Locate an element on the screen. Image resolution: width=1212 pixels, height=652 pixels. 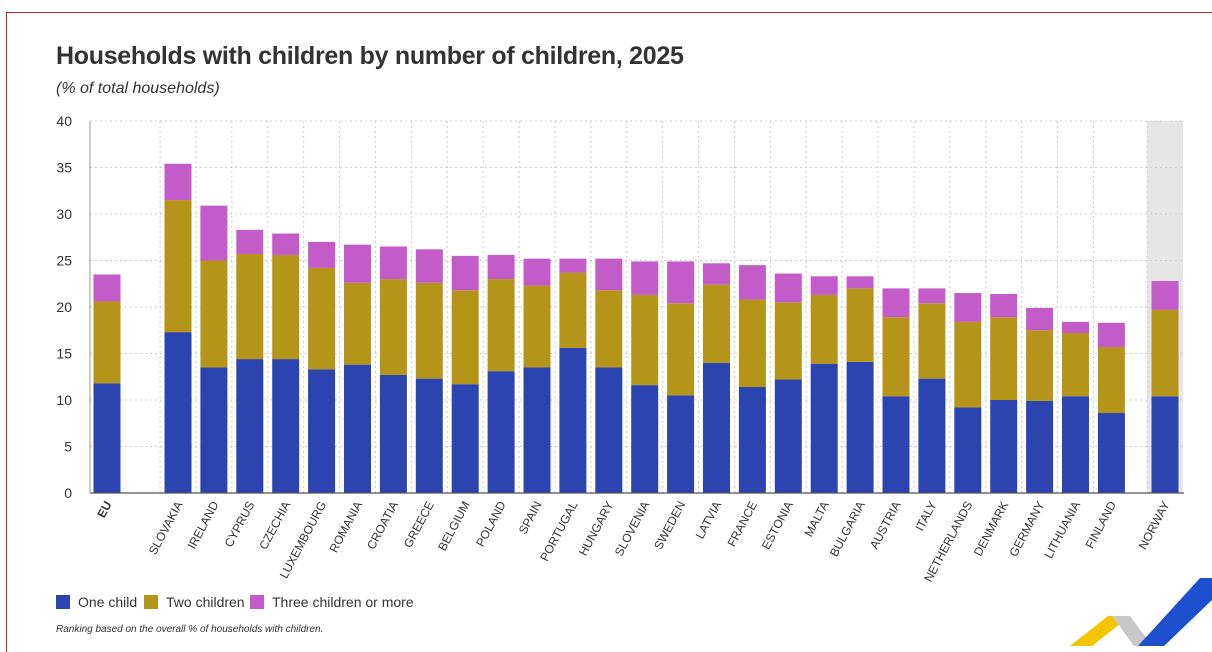
bar-portugal-three-children is located at coordinates (573, 265).